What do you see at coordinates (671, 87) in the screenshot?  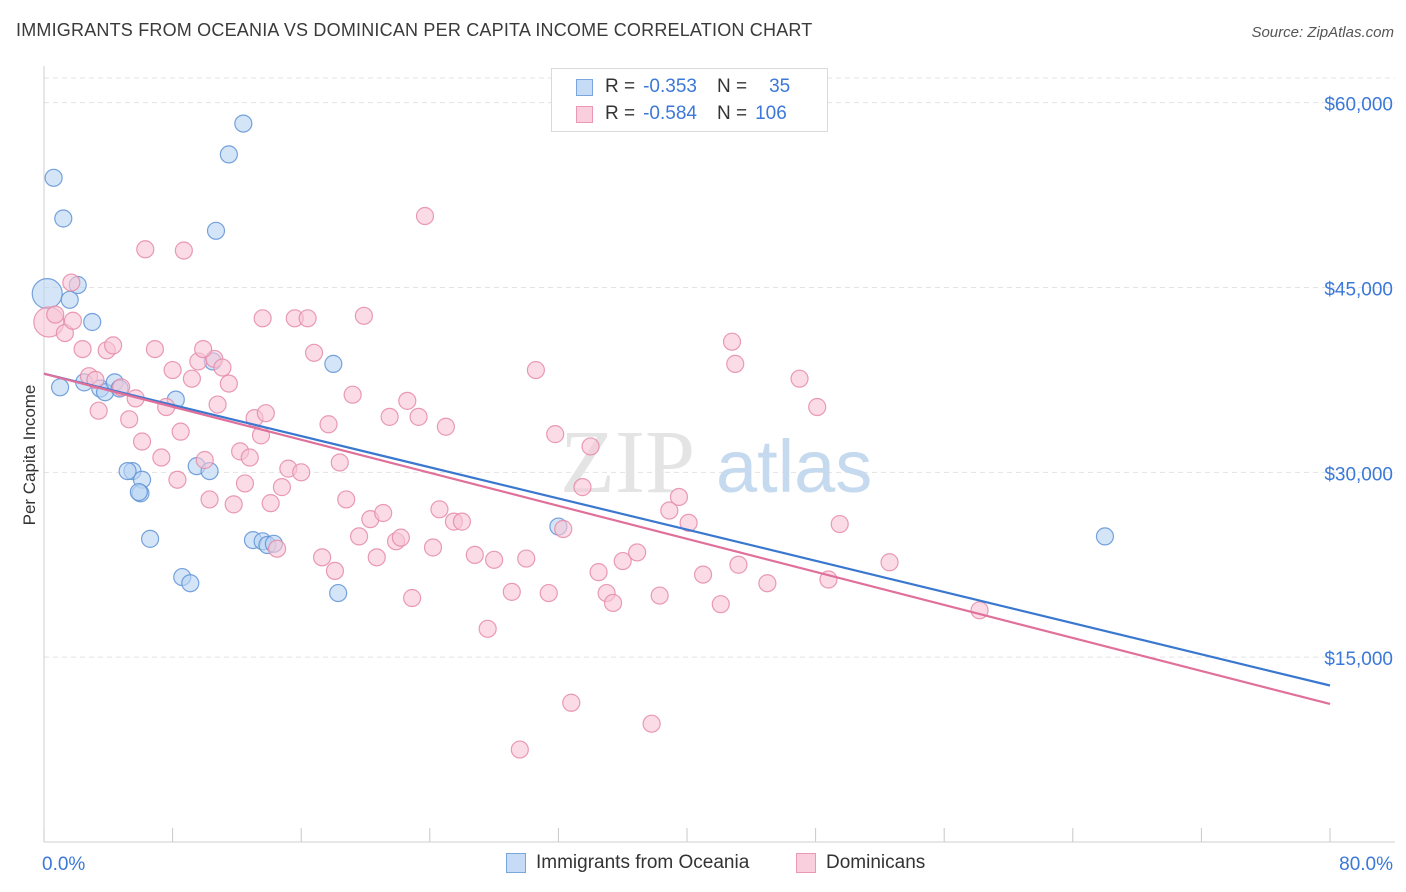 I see `legend-row-oceania: R = -0.353 N = 35` at bounding box center [671, 87].